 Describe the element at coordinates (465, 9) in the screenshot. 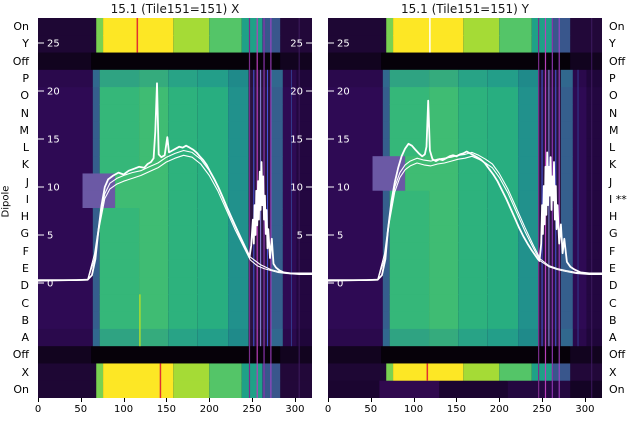

I see `plot-title-y: 15.1 (Tile151=151) Y` at that location.